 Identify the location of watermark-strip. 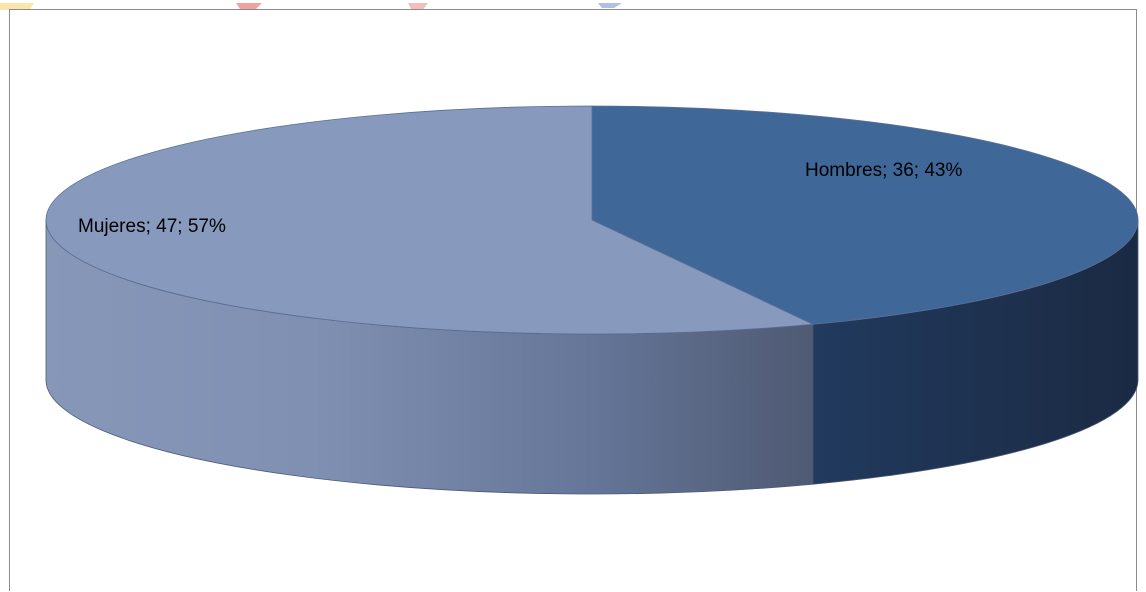
(573, 5).